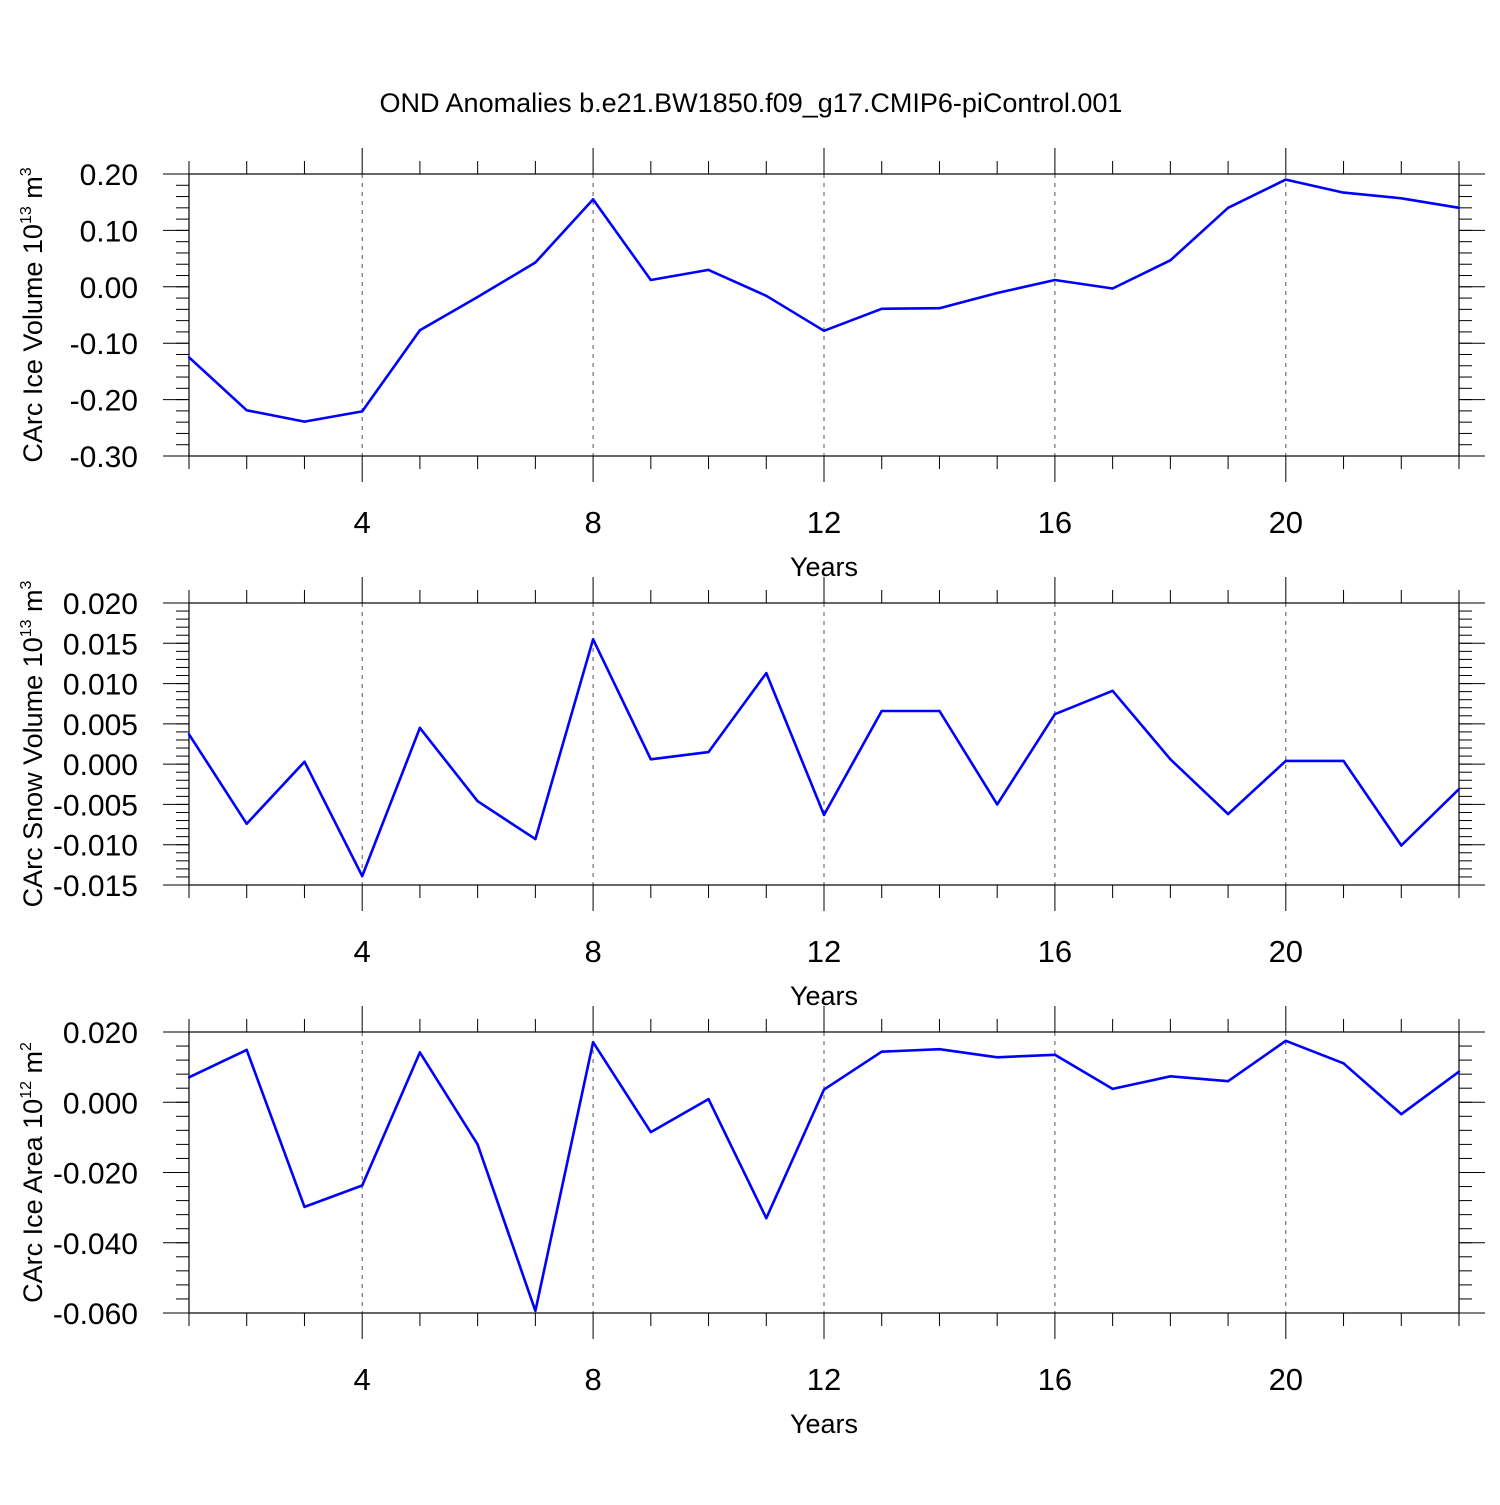 Image resolution: width=1500 pixels, height=1505 pixels. What do you see at coordinates (100, 644) in the screenshot?
I see `y-tick-label: 0.015` at bounding box center [100, 644].